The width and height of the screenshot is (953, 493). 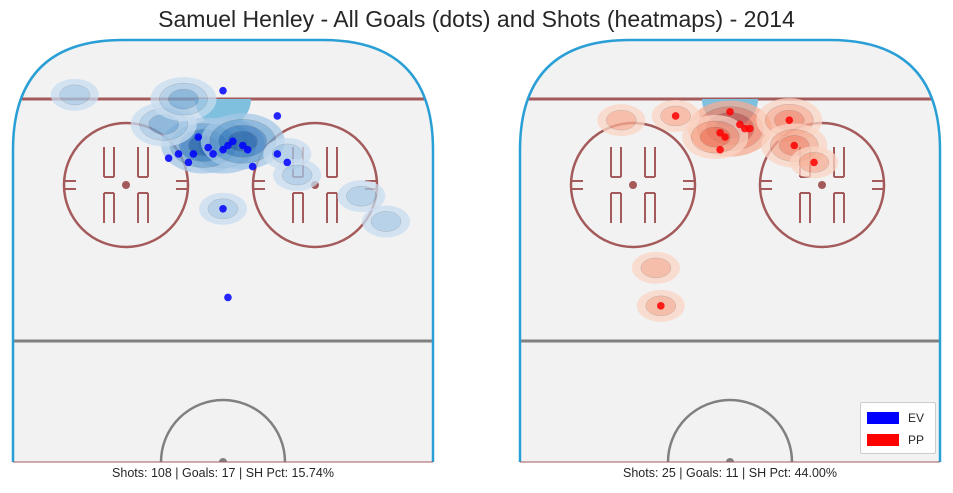 What do you see at coordinates (883, 418) in the screenshot?
I see `legend-swatch-ev` at bounding box center [883, 418].